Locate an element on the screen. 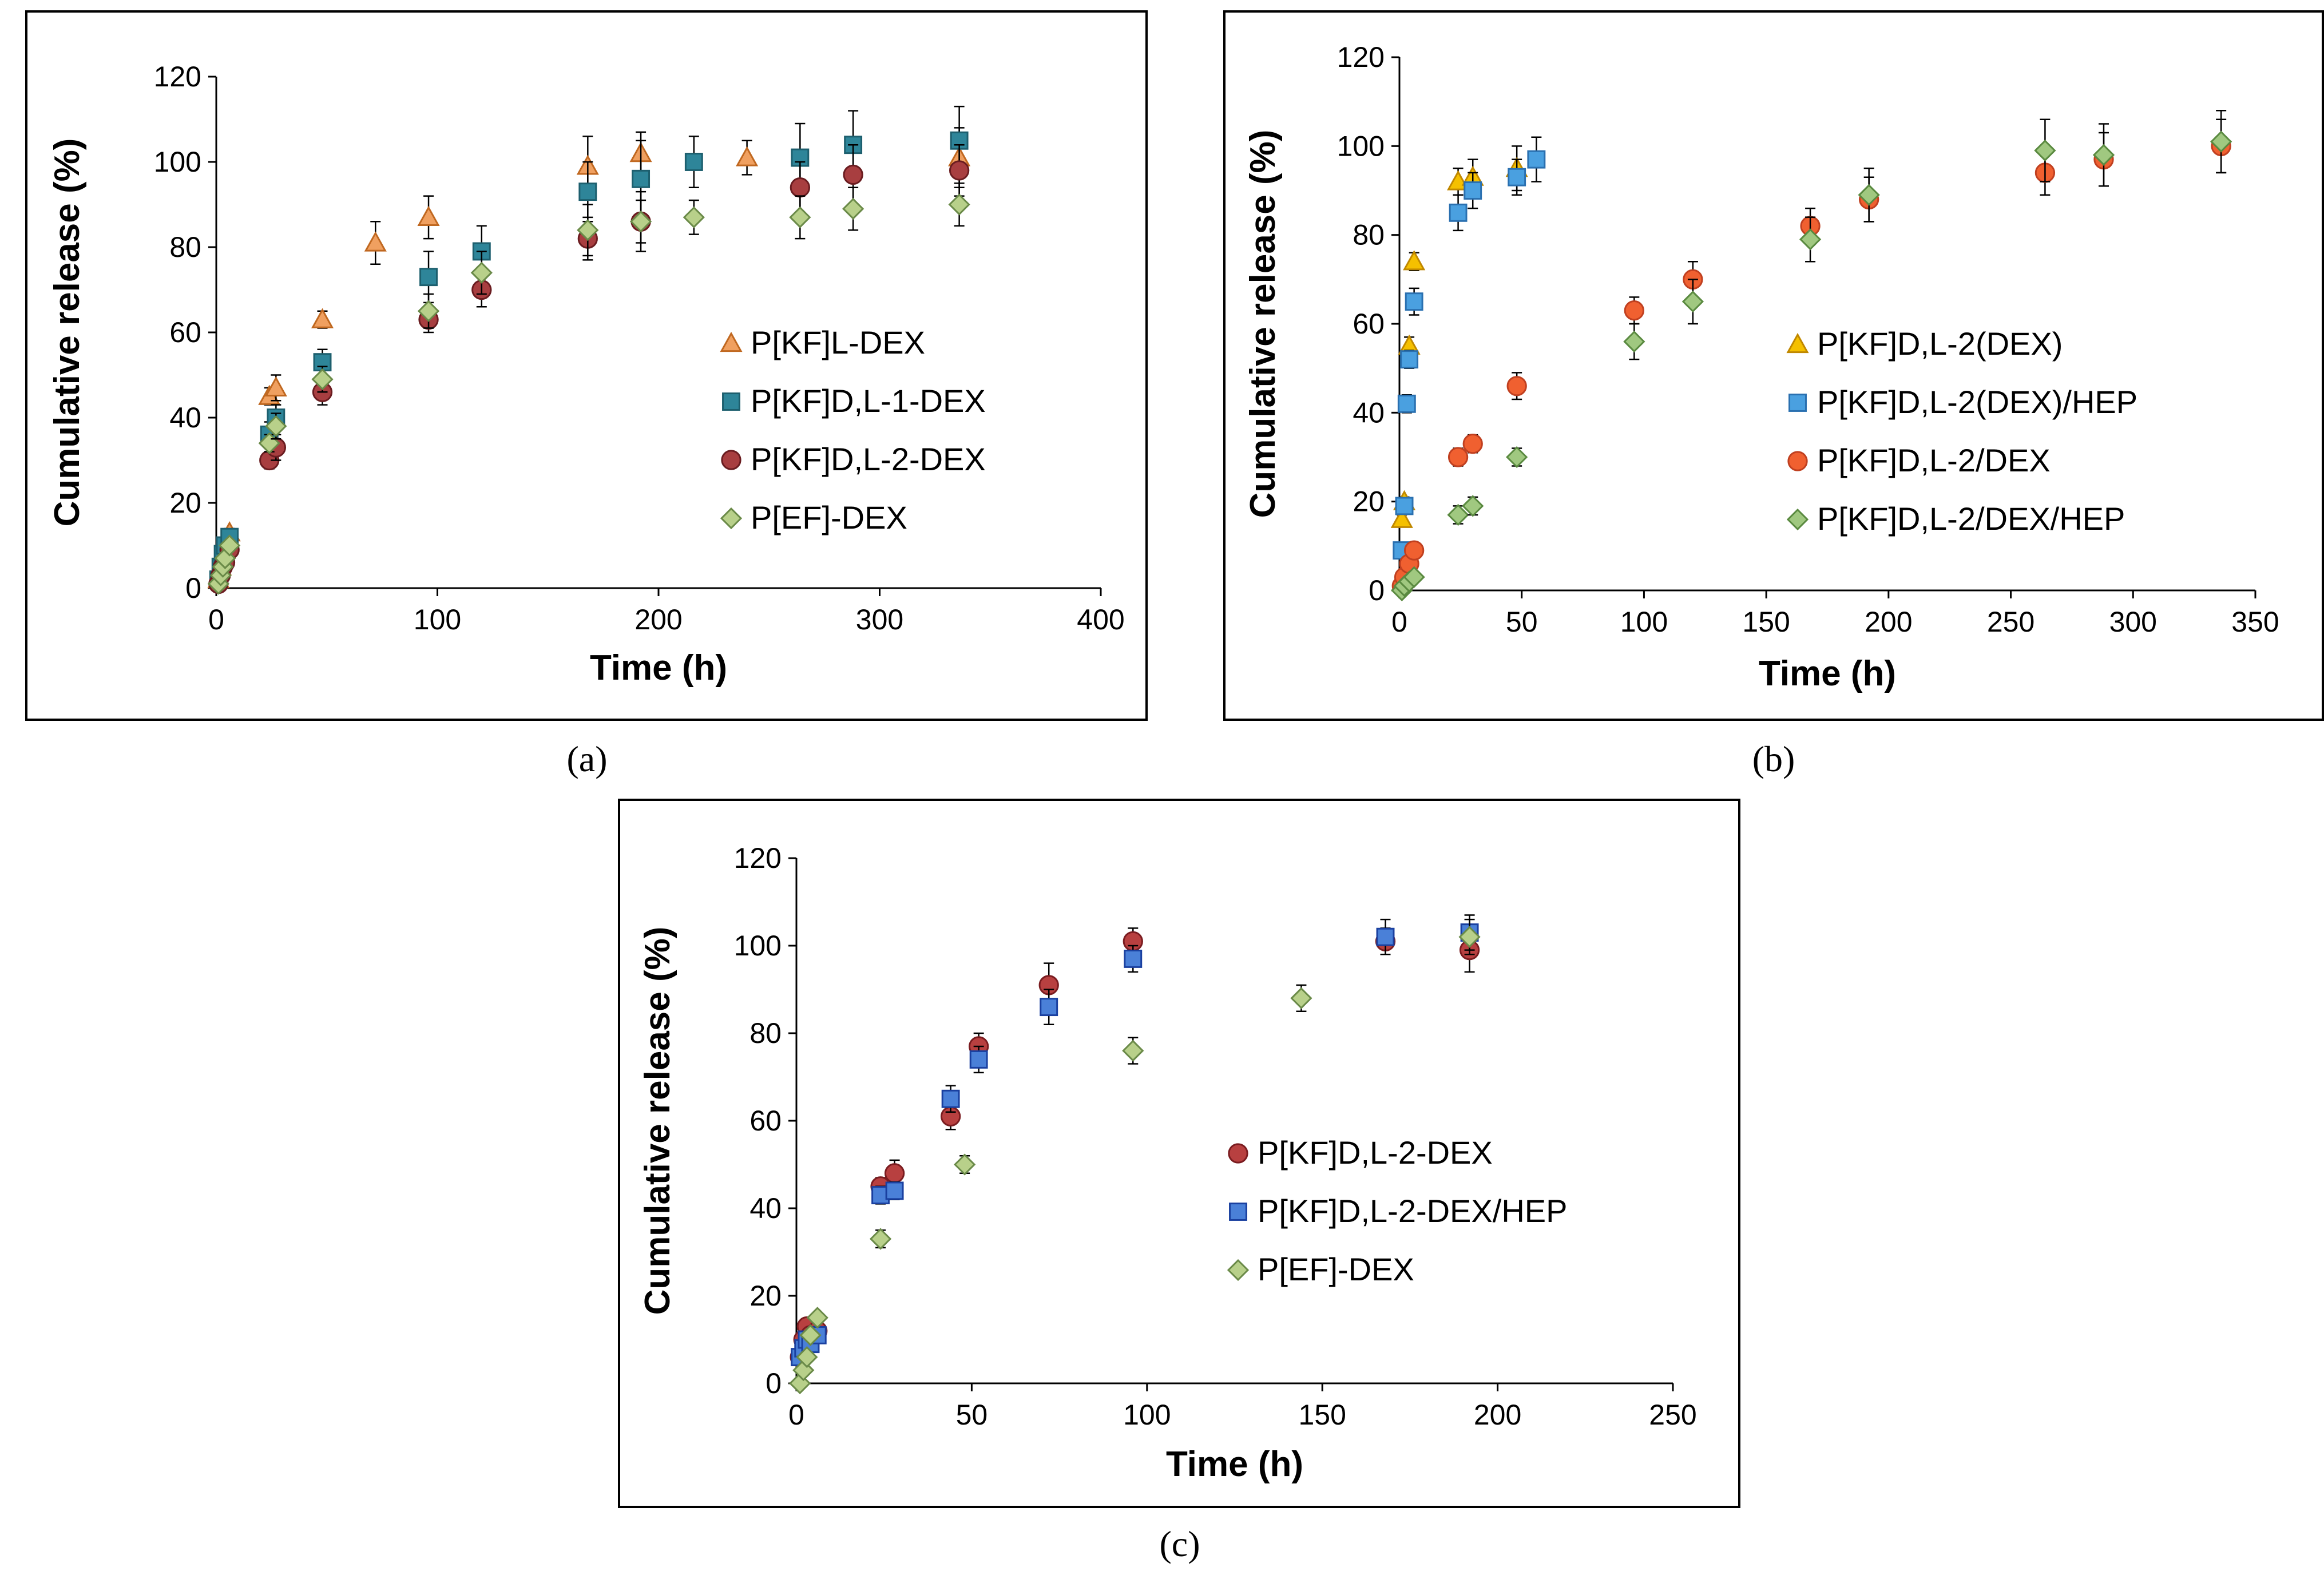 The height and width of the screenshot is (1579, 2324). x-tick-label: 200 is located at coordinates (1497, 1415).